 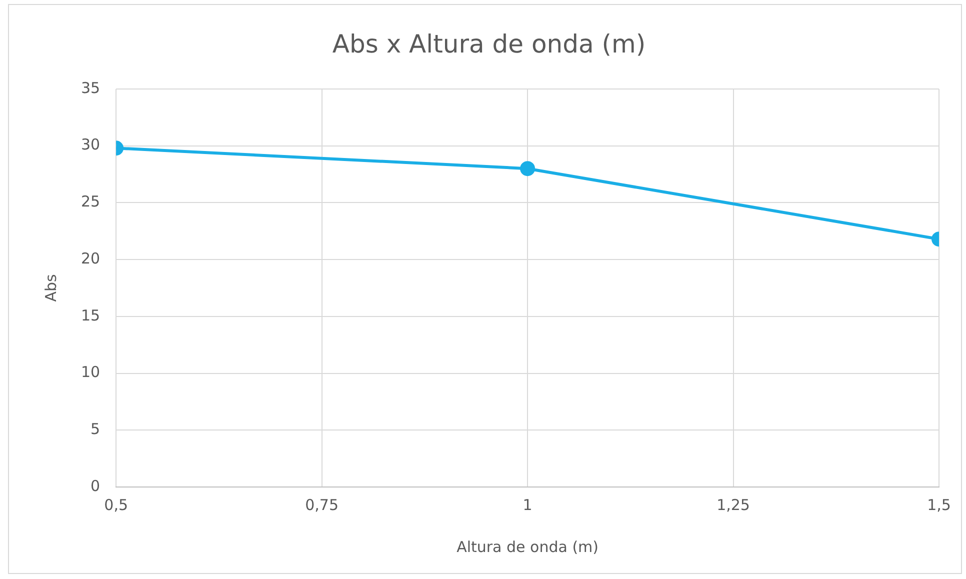 I want to click on x-tick-label: 1,25, so click(x=733, y=505).